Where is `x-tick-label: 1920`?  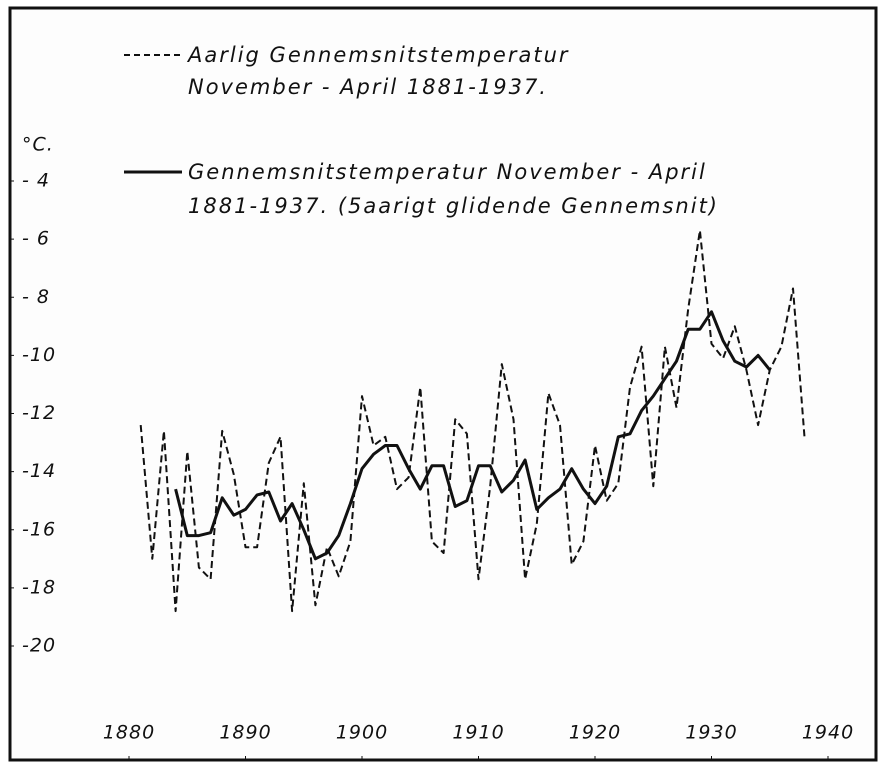 x-tick-label: 1920 is located at coordinates (595, 733).